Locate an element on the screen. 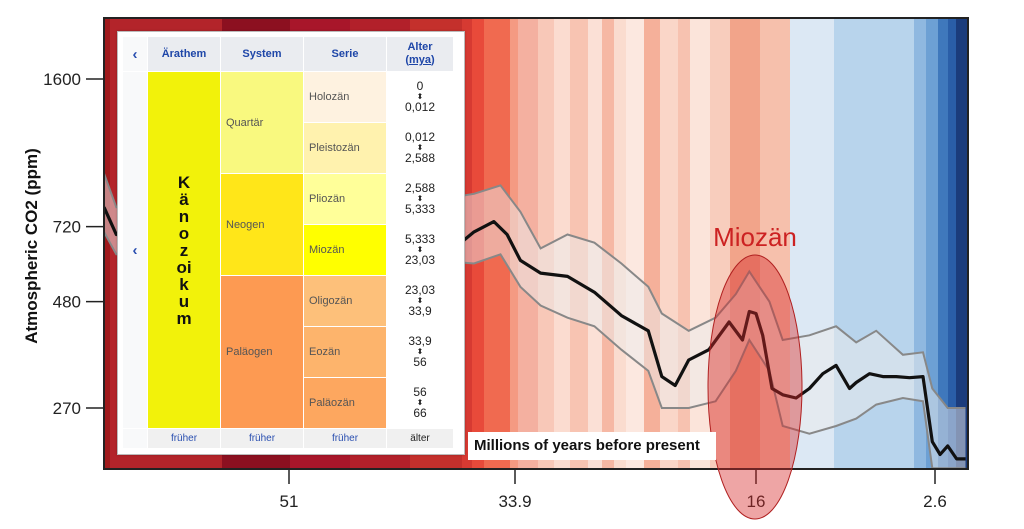  serie-pliozaen: Pliozän is located at coordinates (345, 199).